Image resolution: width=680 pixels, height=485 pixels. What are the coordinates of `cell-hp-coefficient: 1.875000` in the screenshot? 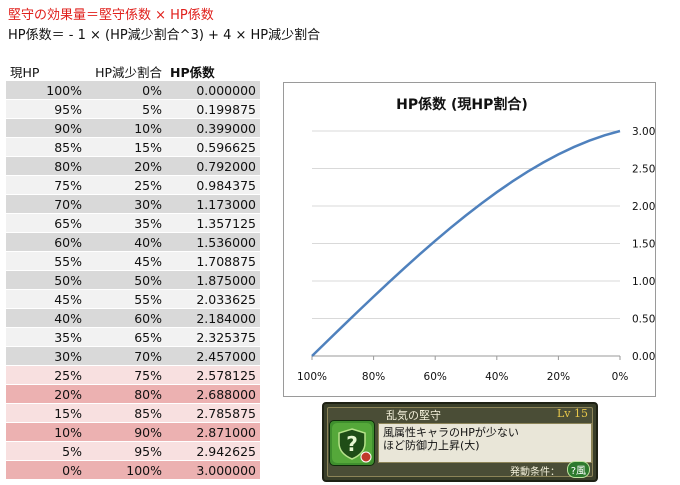 It's located at (213, 280).